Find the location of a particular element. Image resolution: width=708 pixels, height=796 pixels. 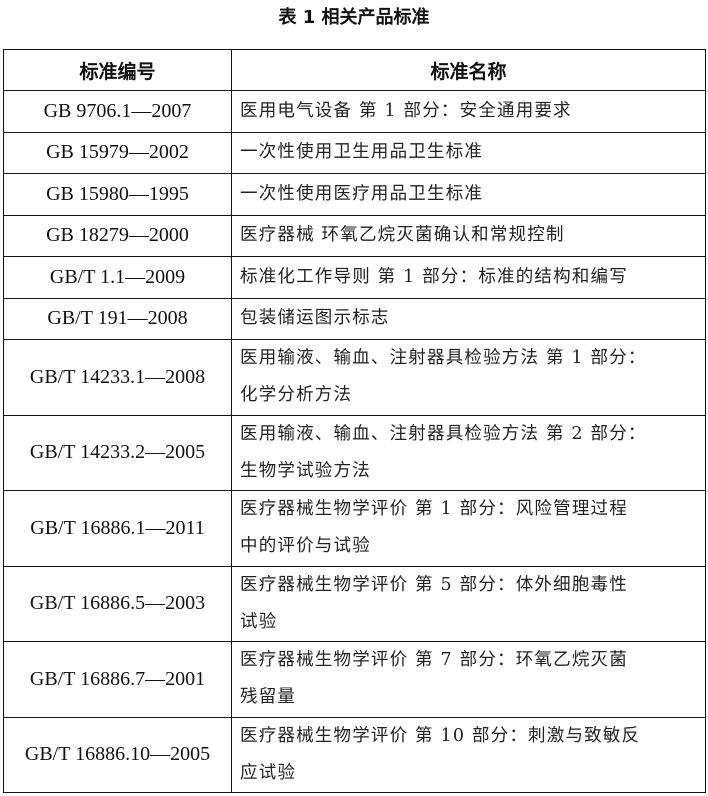

standard-code: GB 15980—1995 is located at coordinates (117, 194).